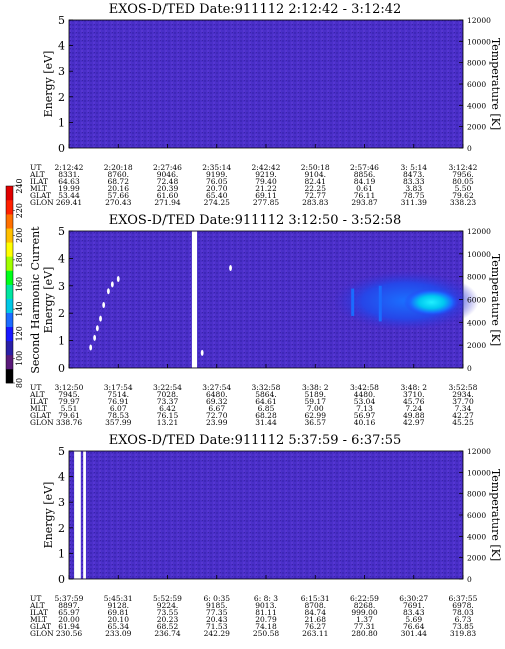 The height and width of the screenshot is (649, 505). Describe the element at coordinates (69, 598) in the screenshot. I see `table-cell: 5:37:59` at that location.